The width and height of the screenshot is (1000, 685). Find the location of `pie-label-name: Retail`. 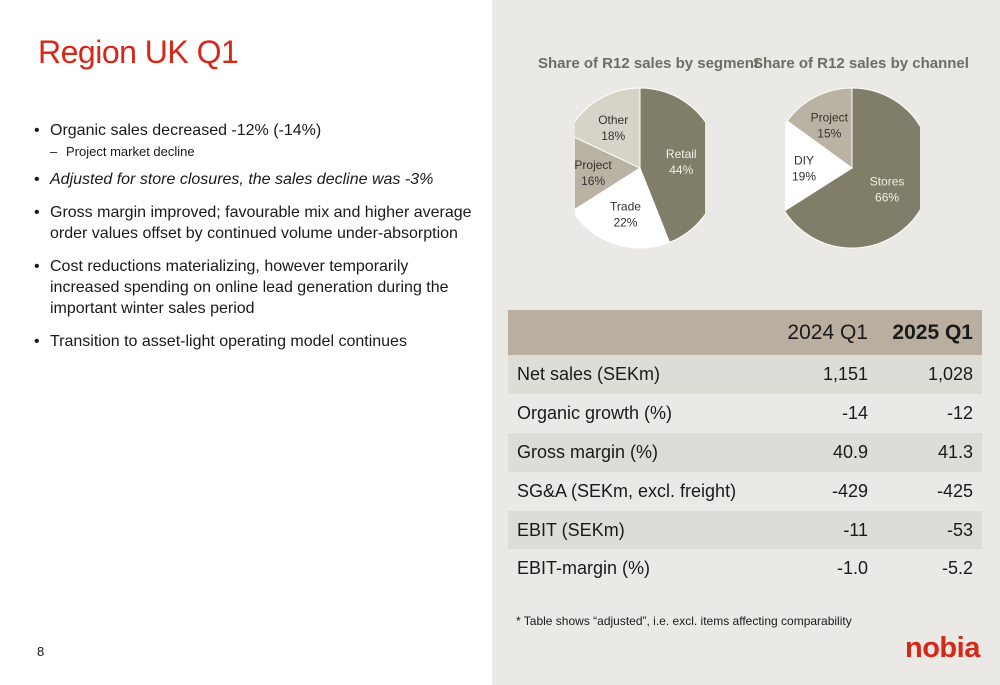

pie-label-name: Retail is located at coordinates (681, 154).